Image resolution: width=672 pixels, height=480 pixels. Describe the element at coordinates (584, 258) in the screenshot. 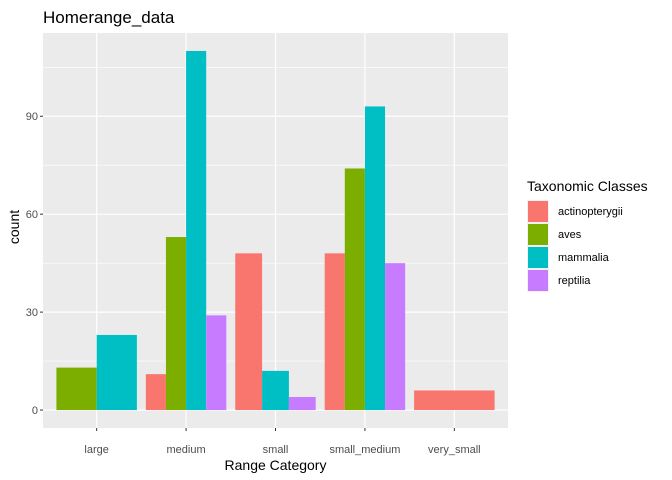

I see `legend-label-mammalia: mammalia` at that location.